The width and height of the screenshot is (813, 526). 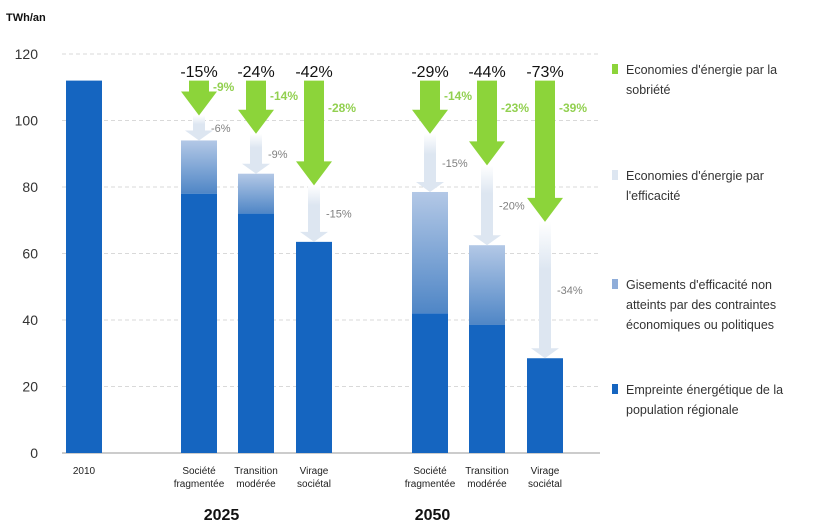 I want to click on label-sobriete: -23%, so click(x=515, y=108).